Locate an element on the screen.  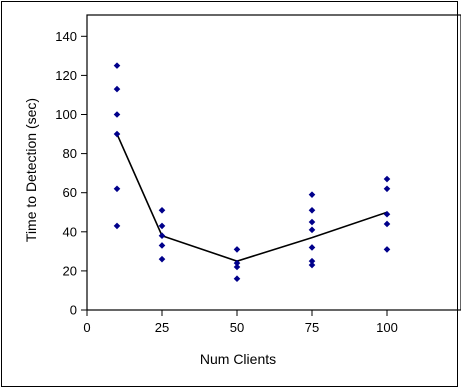
y-tick-label: 0 is located at coordinates (73, 310).